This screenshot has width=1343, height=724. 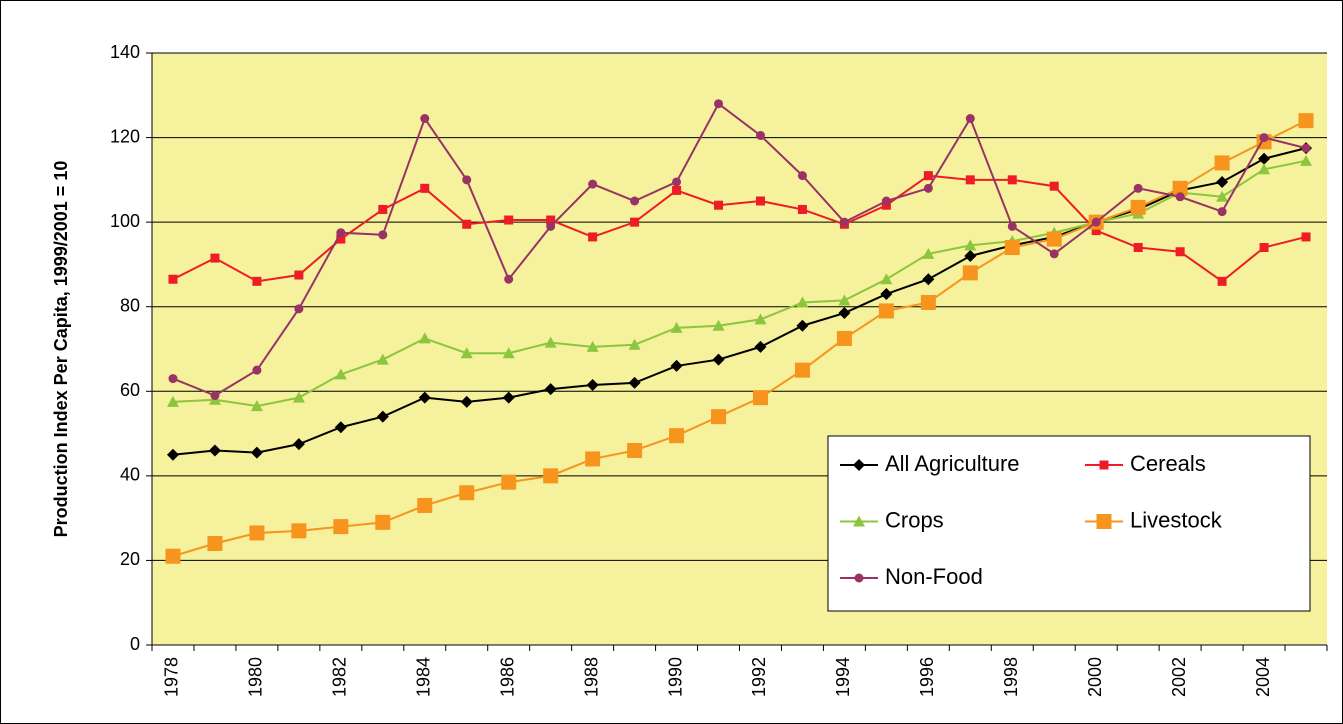 What do you see at coordinates (934, 576) in the screenshot?
I see `legend-label: Non-Food` at bounding box center [934, 576].